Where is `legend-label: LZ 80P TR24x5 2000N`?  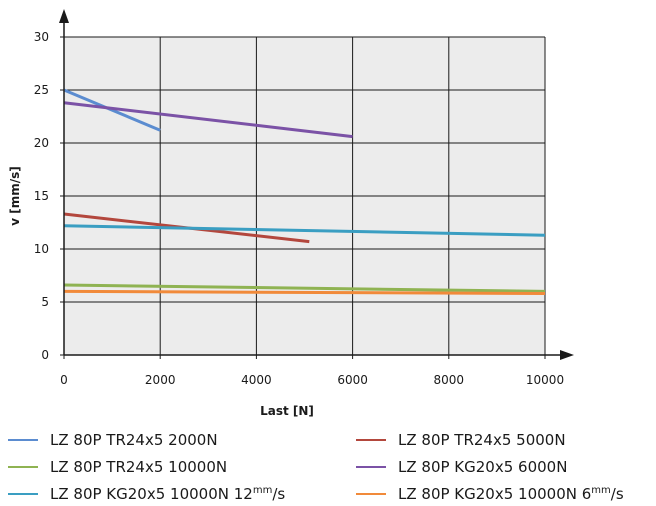
legend-label: LZ 80P TR24x5 2000N is located at coordinates (134, 440).